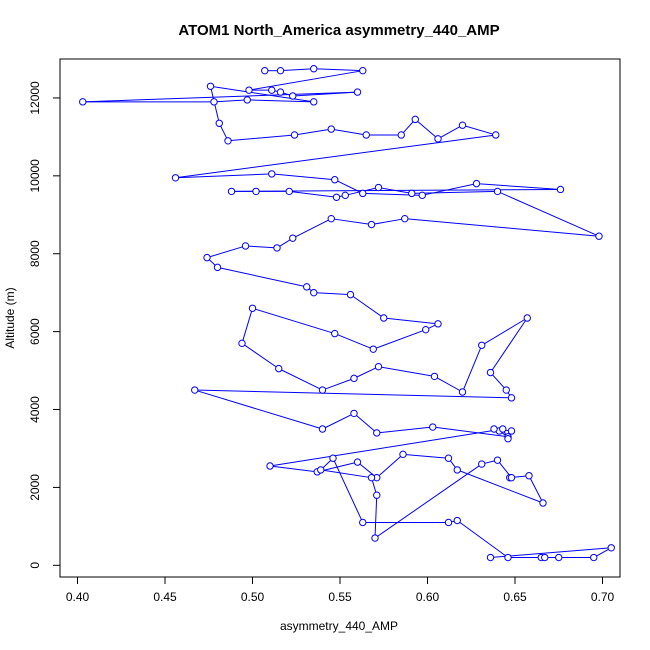 This screenshot has width=650, height=650. Describe the element at coordinates (44, 325) in the screenshot. I see `y-axis: 0 2000 4000 6000 8000 10000 12000` at that location.